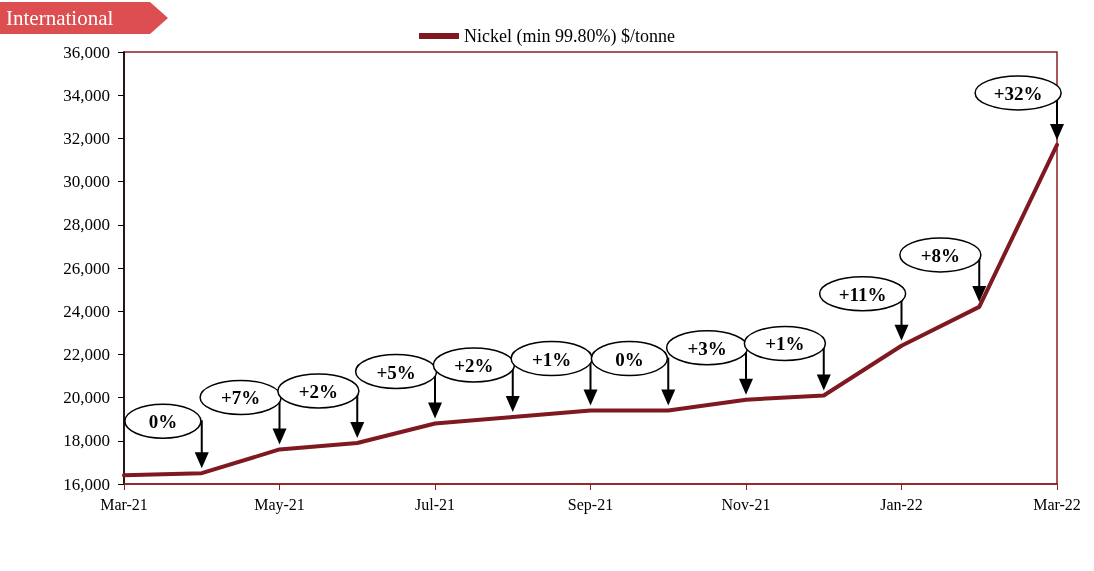 This screenshot has height=571, width=1094. I want to click on y-tick-label: 18,000, so click(86, 441).